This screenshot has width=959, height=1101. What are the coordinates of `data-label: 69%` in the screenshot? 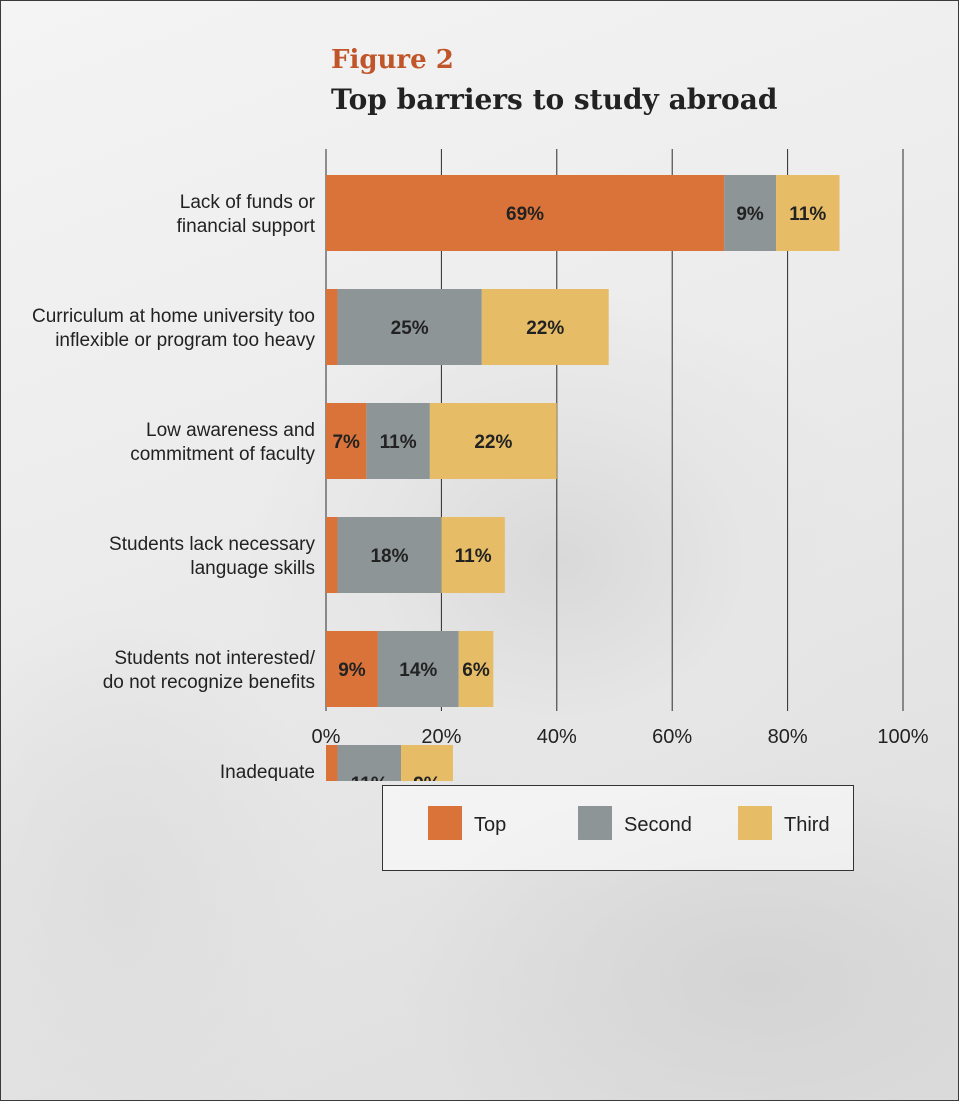 It's located at (525, 214).